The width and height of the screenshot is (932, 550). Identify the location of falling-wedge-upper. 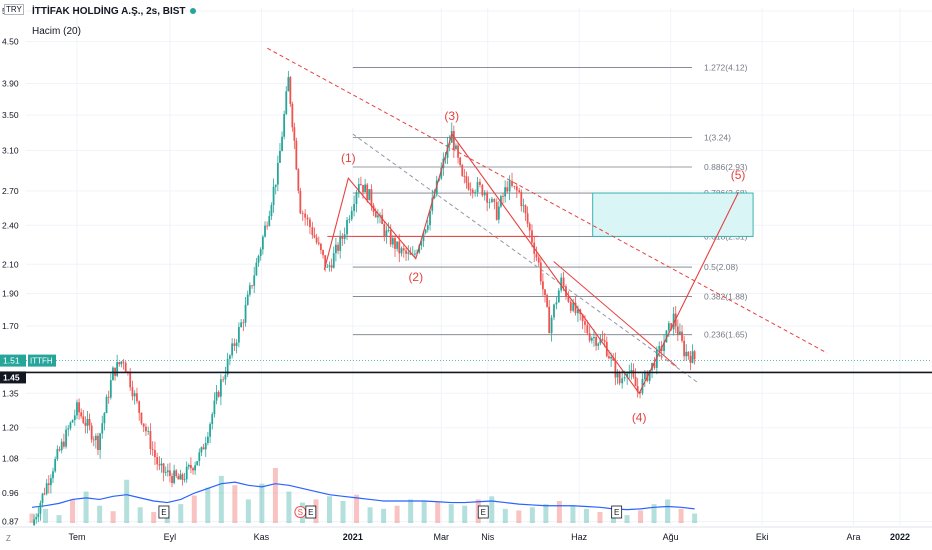
(615, 314).